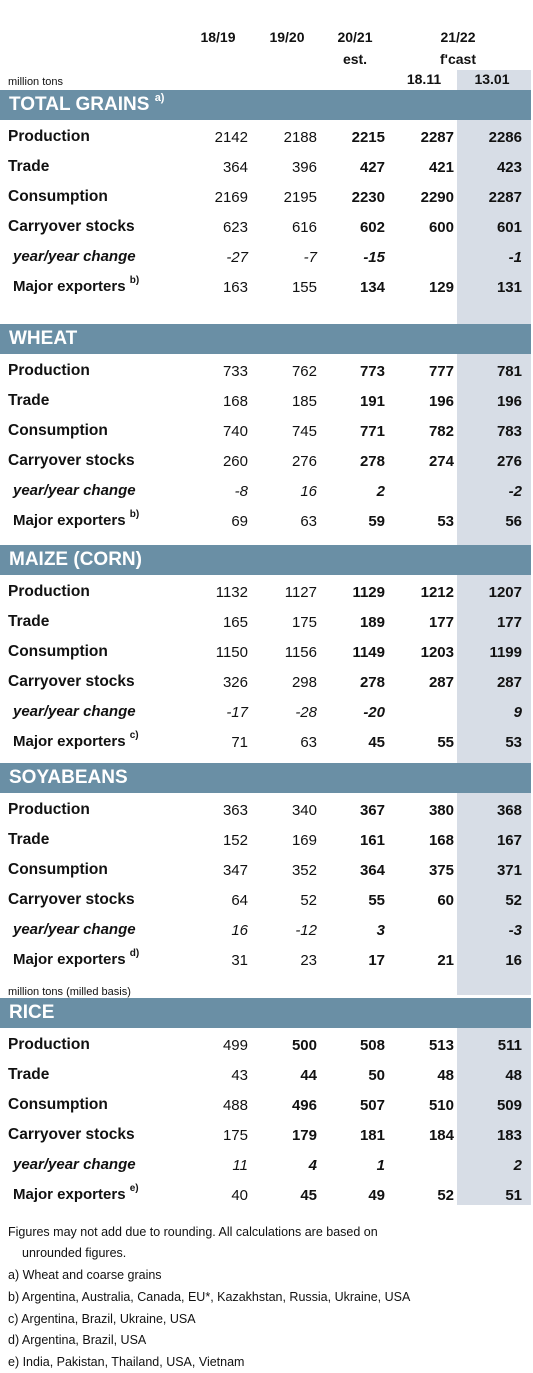  I want to click on table-row: Major exporters e) 40 45 49 52 51, so click(265, 1195).